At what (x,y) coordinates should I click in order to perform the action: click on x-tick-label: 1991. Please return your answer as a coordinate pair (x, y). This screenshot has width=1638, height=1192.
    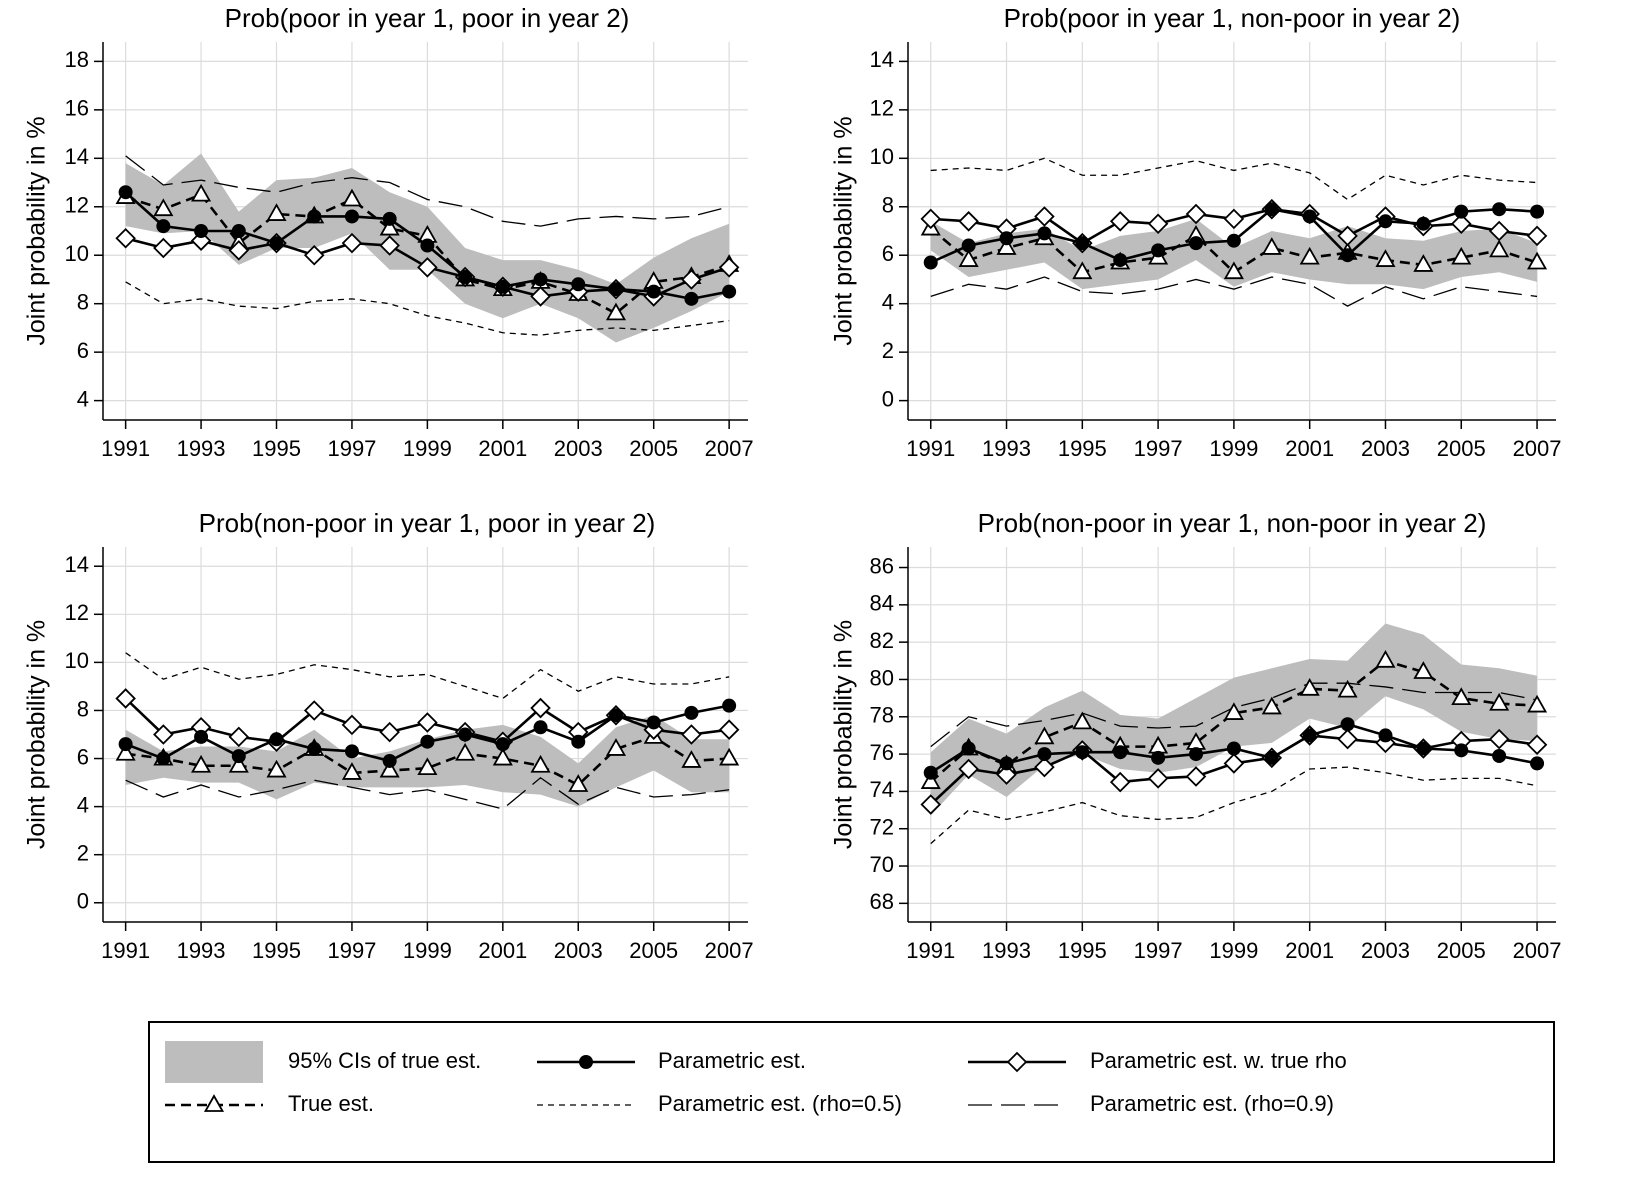
    Looking at the image, I should click on (125, 950).